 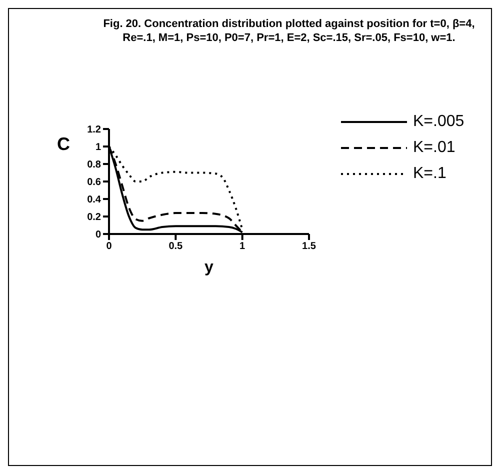 What do you see at coordinates (94, 182) in the screenshot?
I see `y-tick-label: 0.6` at bounding box center [94, 182].